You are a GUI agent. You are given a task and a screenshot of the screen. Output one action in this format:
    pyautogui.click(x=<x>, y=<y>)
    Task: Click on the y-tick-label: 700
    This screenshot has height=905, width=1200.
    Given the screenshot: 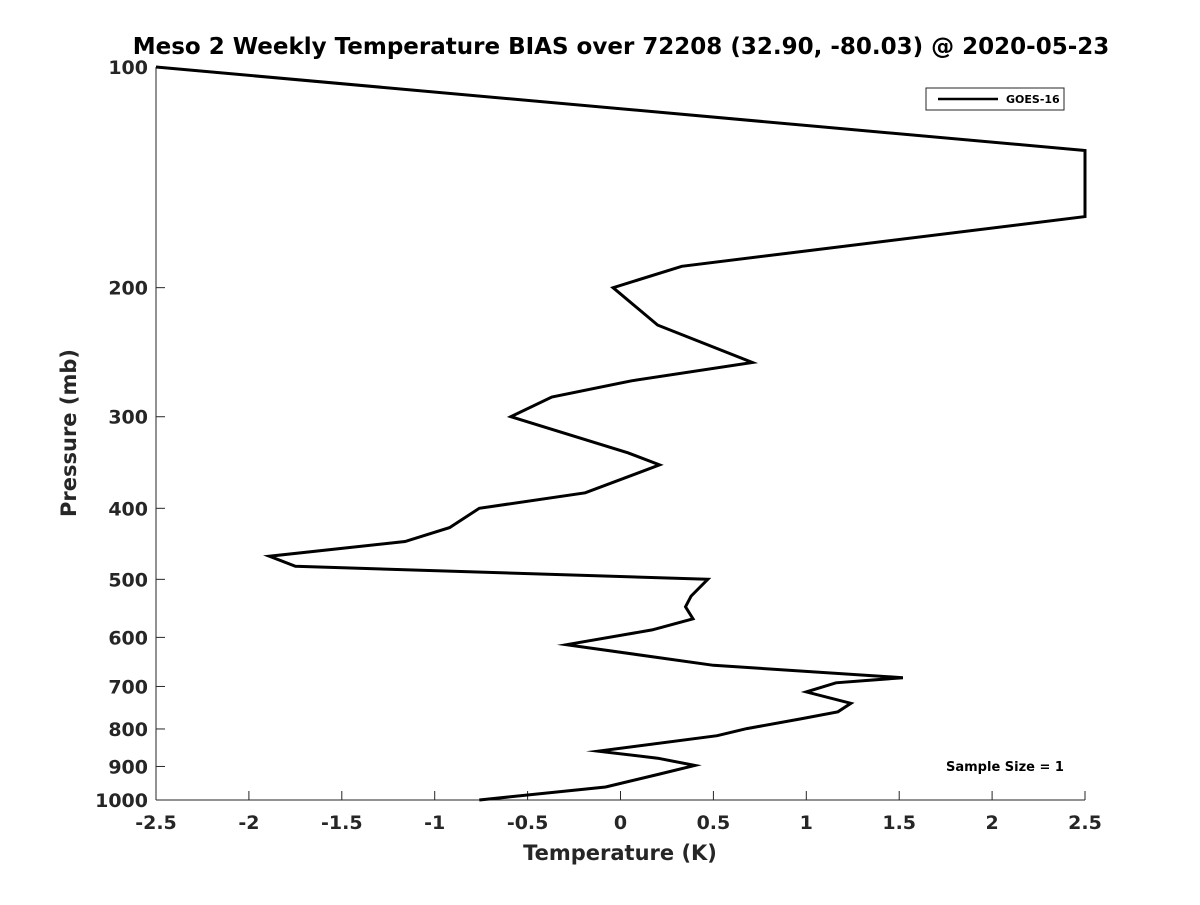 What is the action you would take?
    pyautogui.click(x=128, y=687)
    